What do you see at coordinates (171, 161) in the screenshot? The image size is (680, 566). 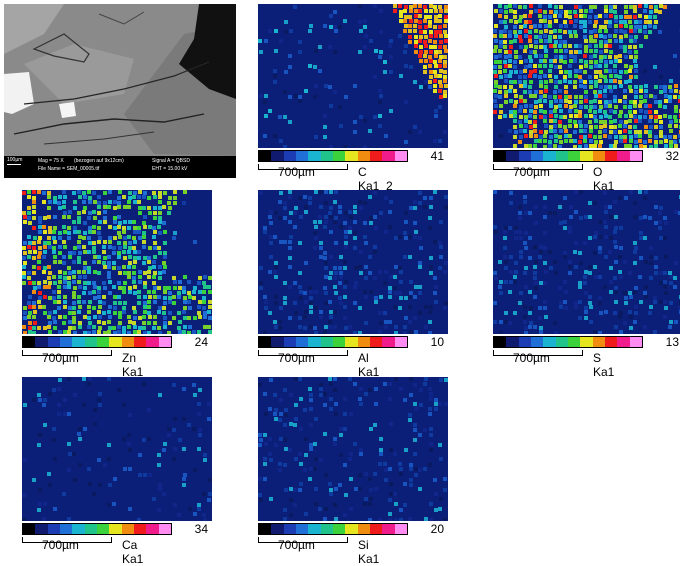 I see `sem-signal: Signal A = QBSD` at bounding box center [171, 161].